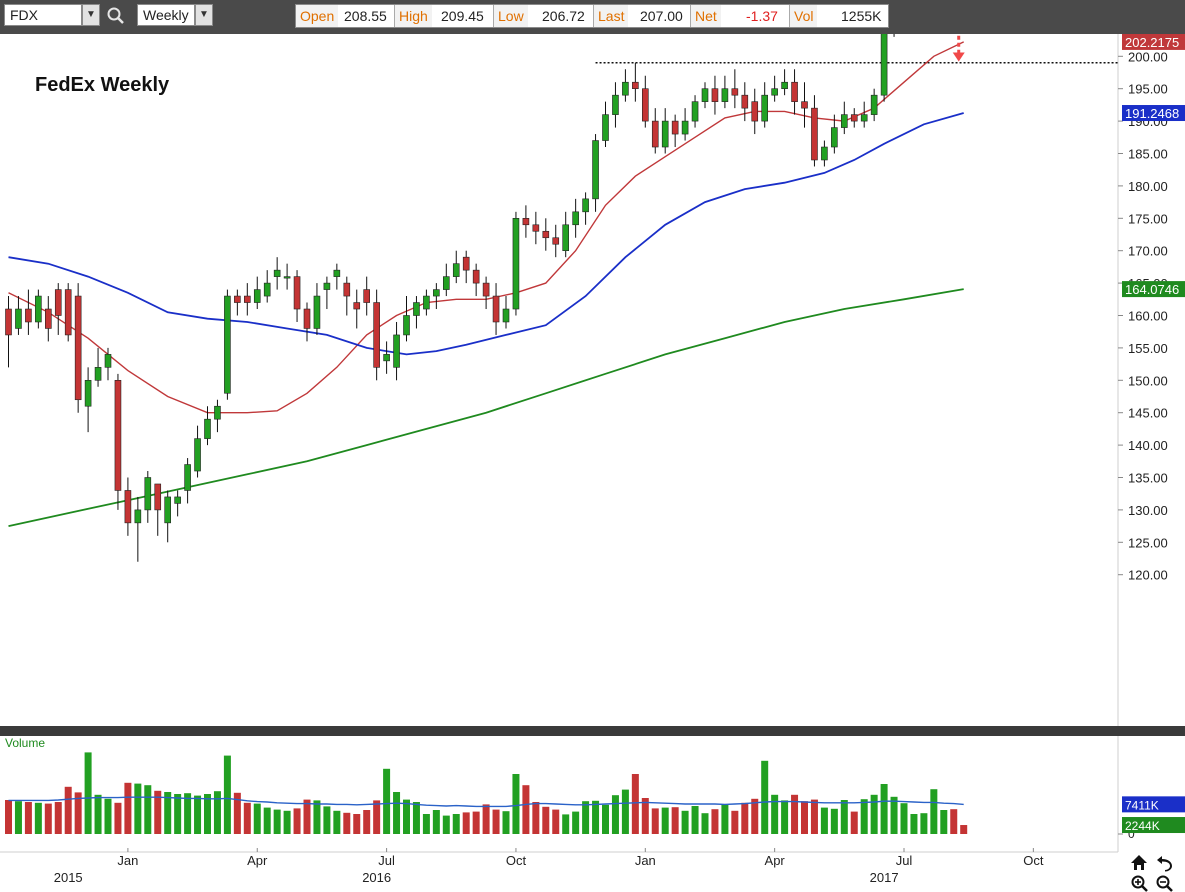  I want to click on last-value: 207.00, so click(661, 16).